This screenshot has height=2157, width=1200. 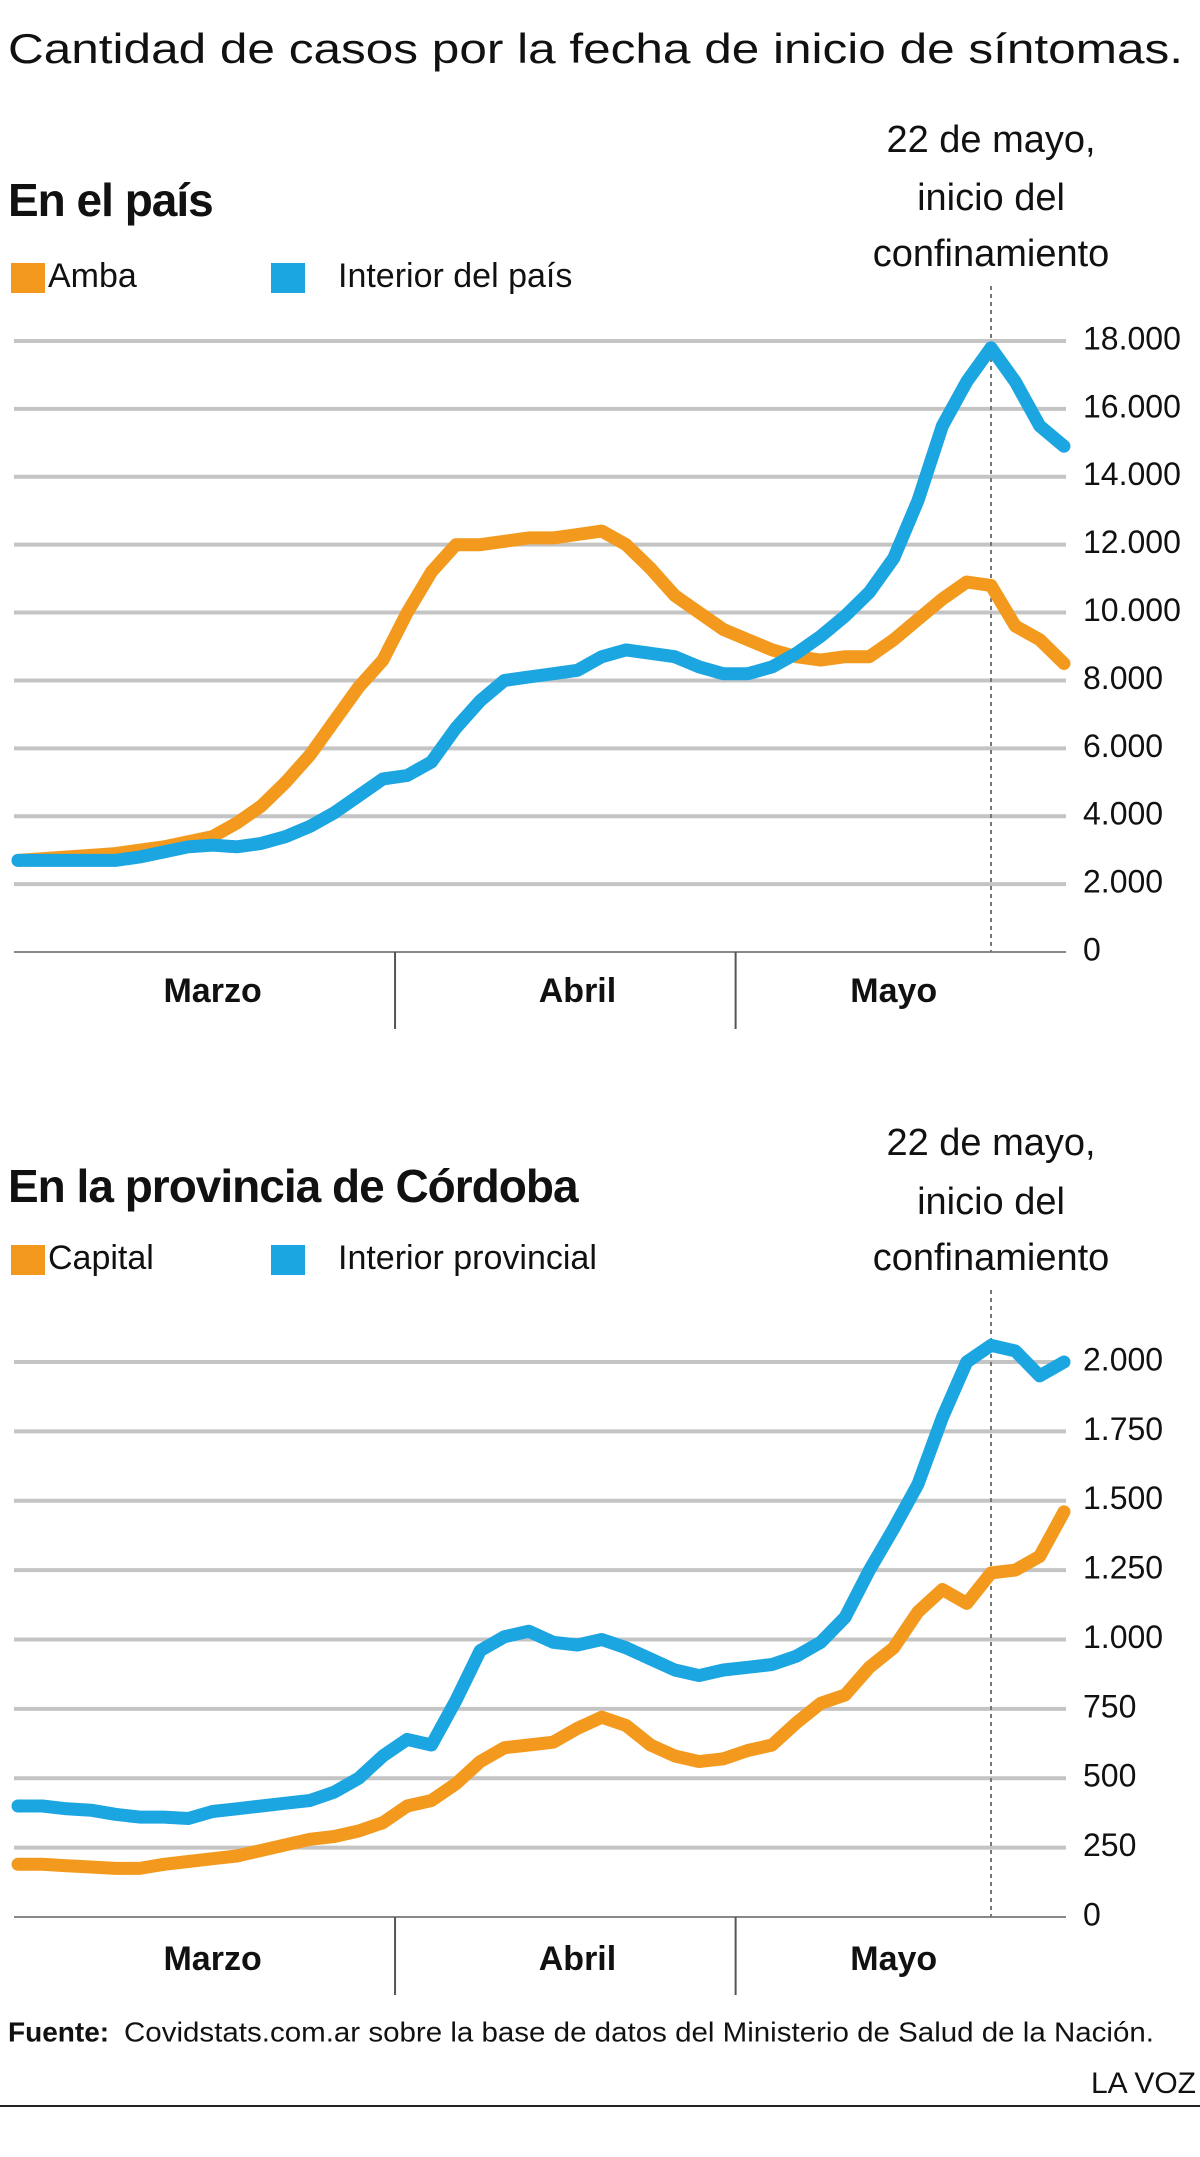 I want to click on chart-title: En la provincia de Córdoba, so click(x=293, y=1186).